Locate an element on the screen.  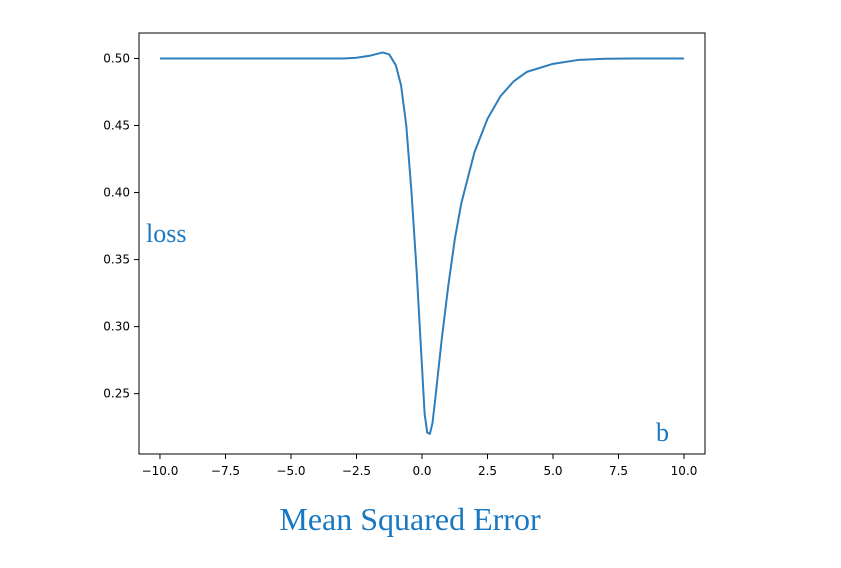
x-tick-label: −5.0 is located at coordinates (290, 471).